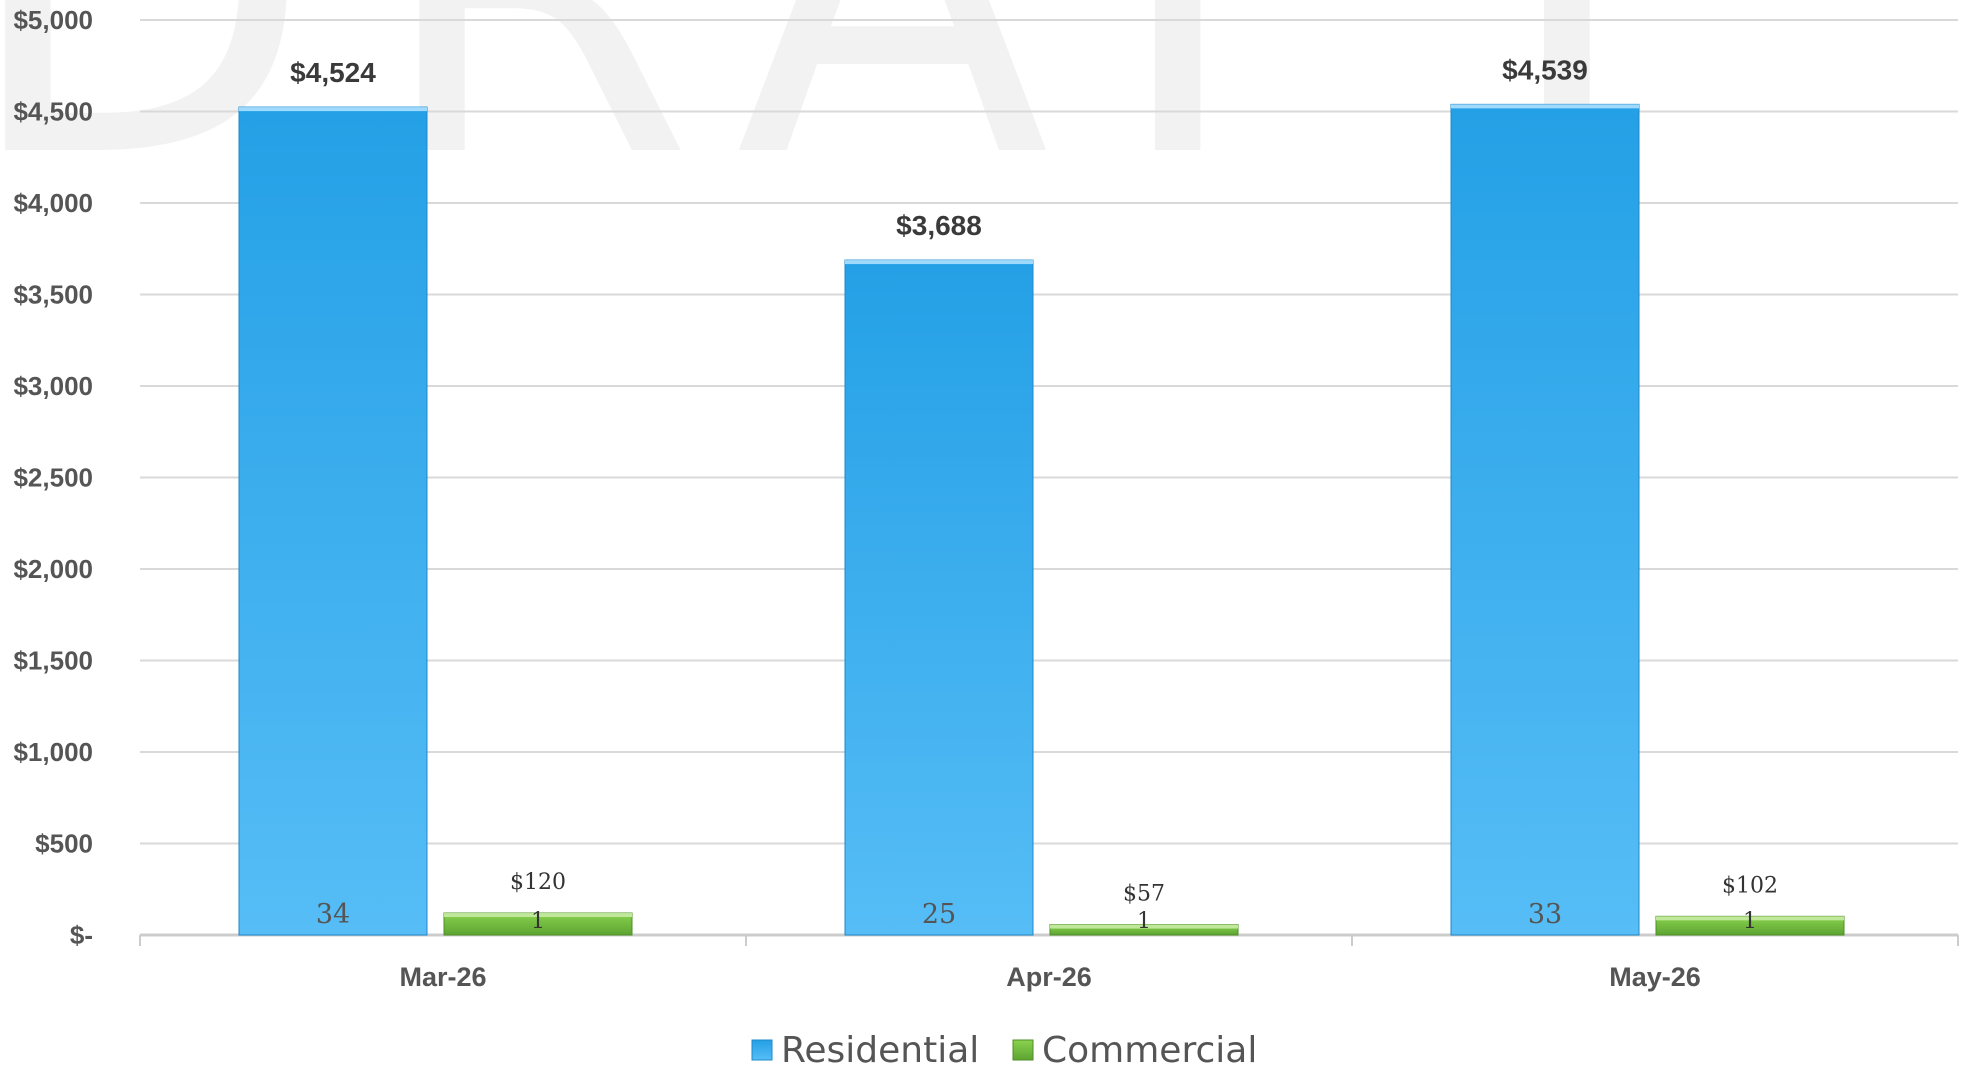  What do you see at coordinates (939, 914) in the screenshot?
I see `count-label: 25` at bounding box center [939, 914].